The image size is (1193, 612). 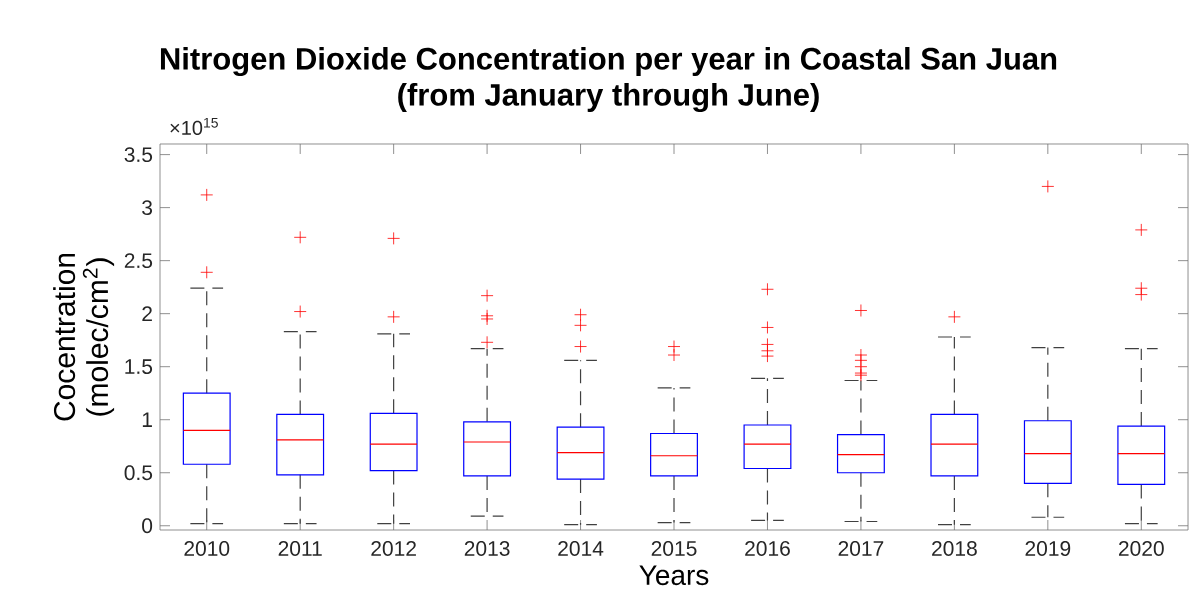 I want to click on x-tick-label: 2012, so click(x=393, y=548).